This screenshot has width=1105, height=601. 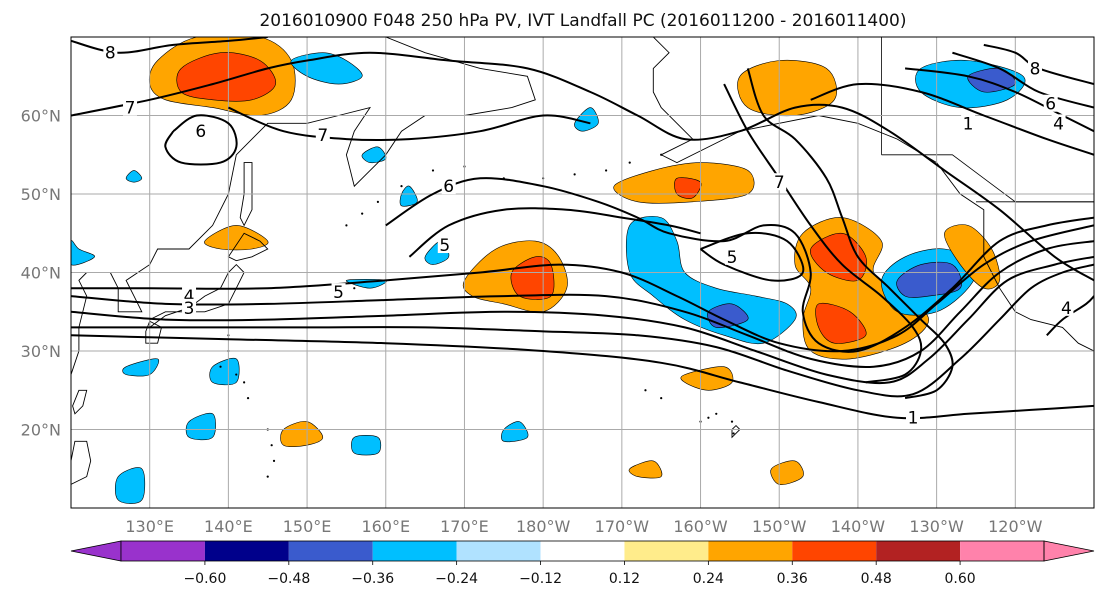 I want to click on coastline-taiwan, so click(x=80, y=402).